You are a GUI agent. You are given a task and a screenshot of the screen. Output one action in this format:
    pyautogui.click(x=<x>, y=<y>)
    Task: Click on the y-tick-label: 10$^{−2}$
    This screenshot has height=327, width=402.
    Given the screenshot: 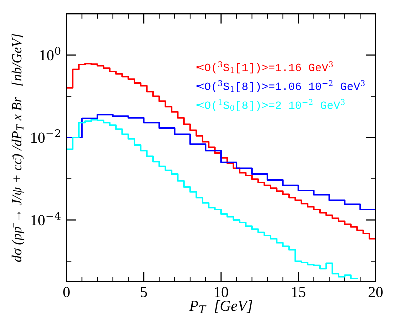 What is the action you would take?
    pyautogui.click(x=46, y=136)
    